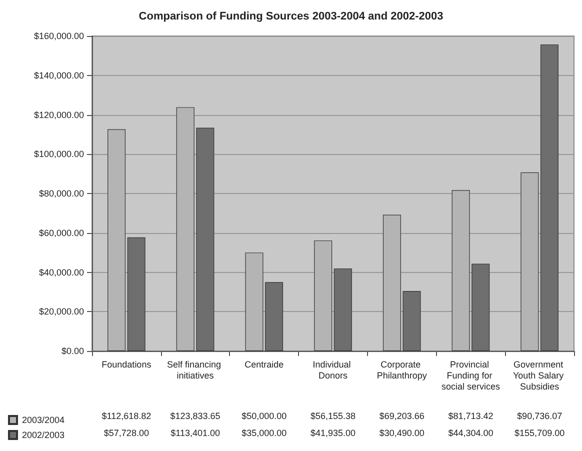 This screenshot has height=451, width=582. What do you see at coordinates (195, 433) in the screenshot?
I see `data-label: $113,401.00` at bounding box center [195, 433].